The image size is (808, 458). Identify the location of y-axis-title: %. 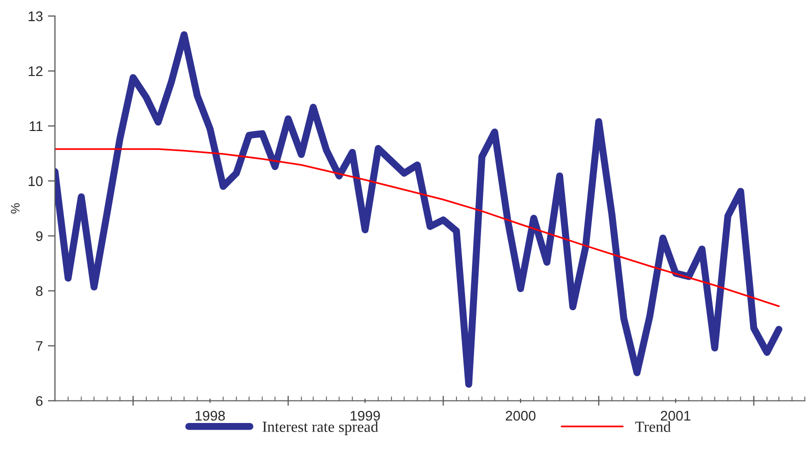
(15, 208).